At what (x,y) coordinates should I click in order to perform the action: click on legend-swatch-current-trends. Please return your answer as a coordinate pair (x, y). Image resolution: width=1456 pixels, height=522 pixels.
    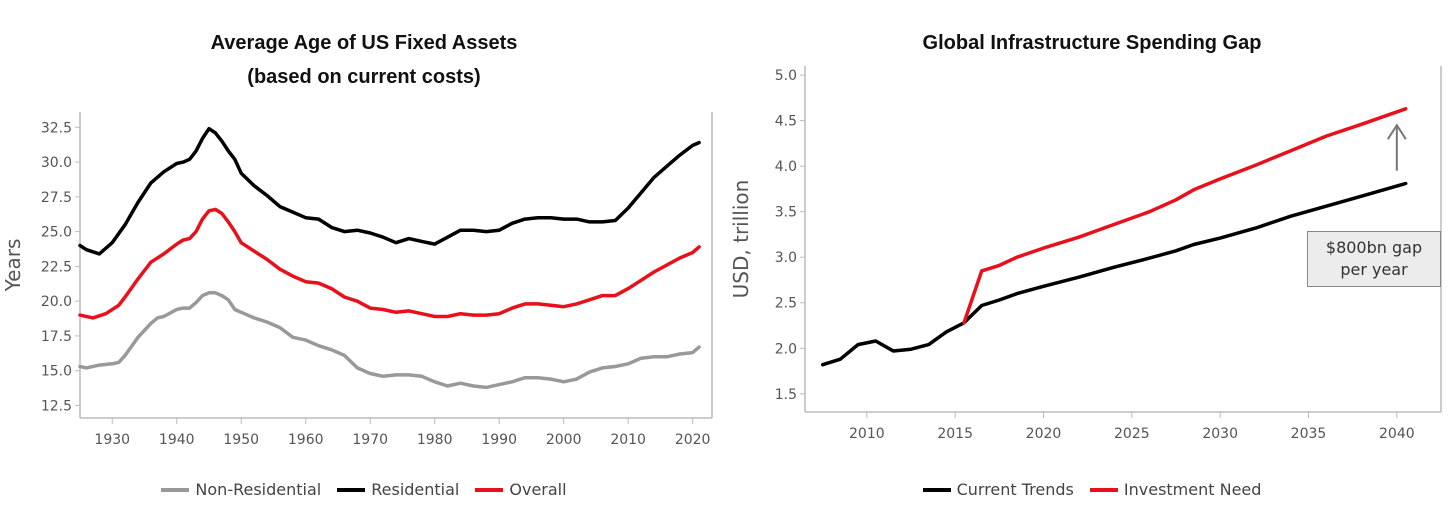
    Looking at the image, I should click on (936, 489).